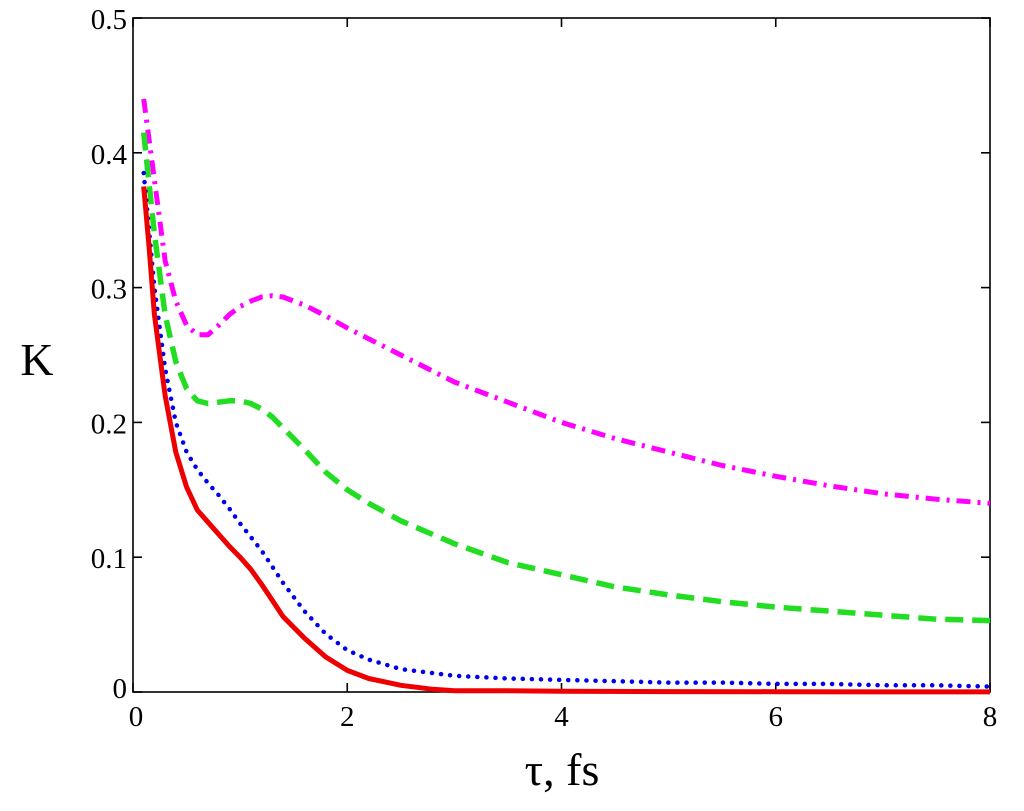  Describe the element at coordinates (990, 717) in the screenshot. I see `x-tick-label: 8` at that location.